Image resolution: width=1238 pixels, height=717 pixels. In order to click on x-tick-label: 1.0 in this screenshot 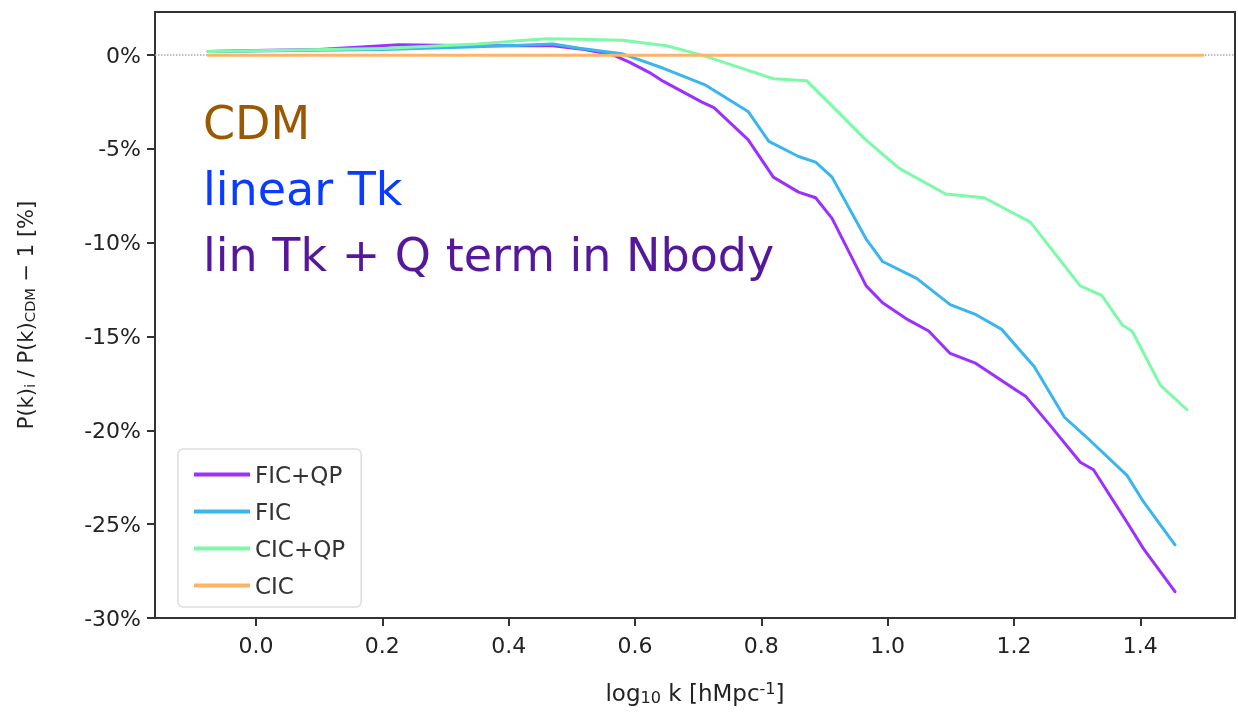, I will do `click(888, 645)`.